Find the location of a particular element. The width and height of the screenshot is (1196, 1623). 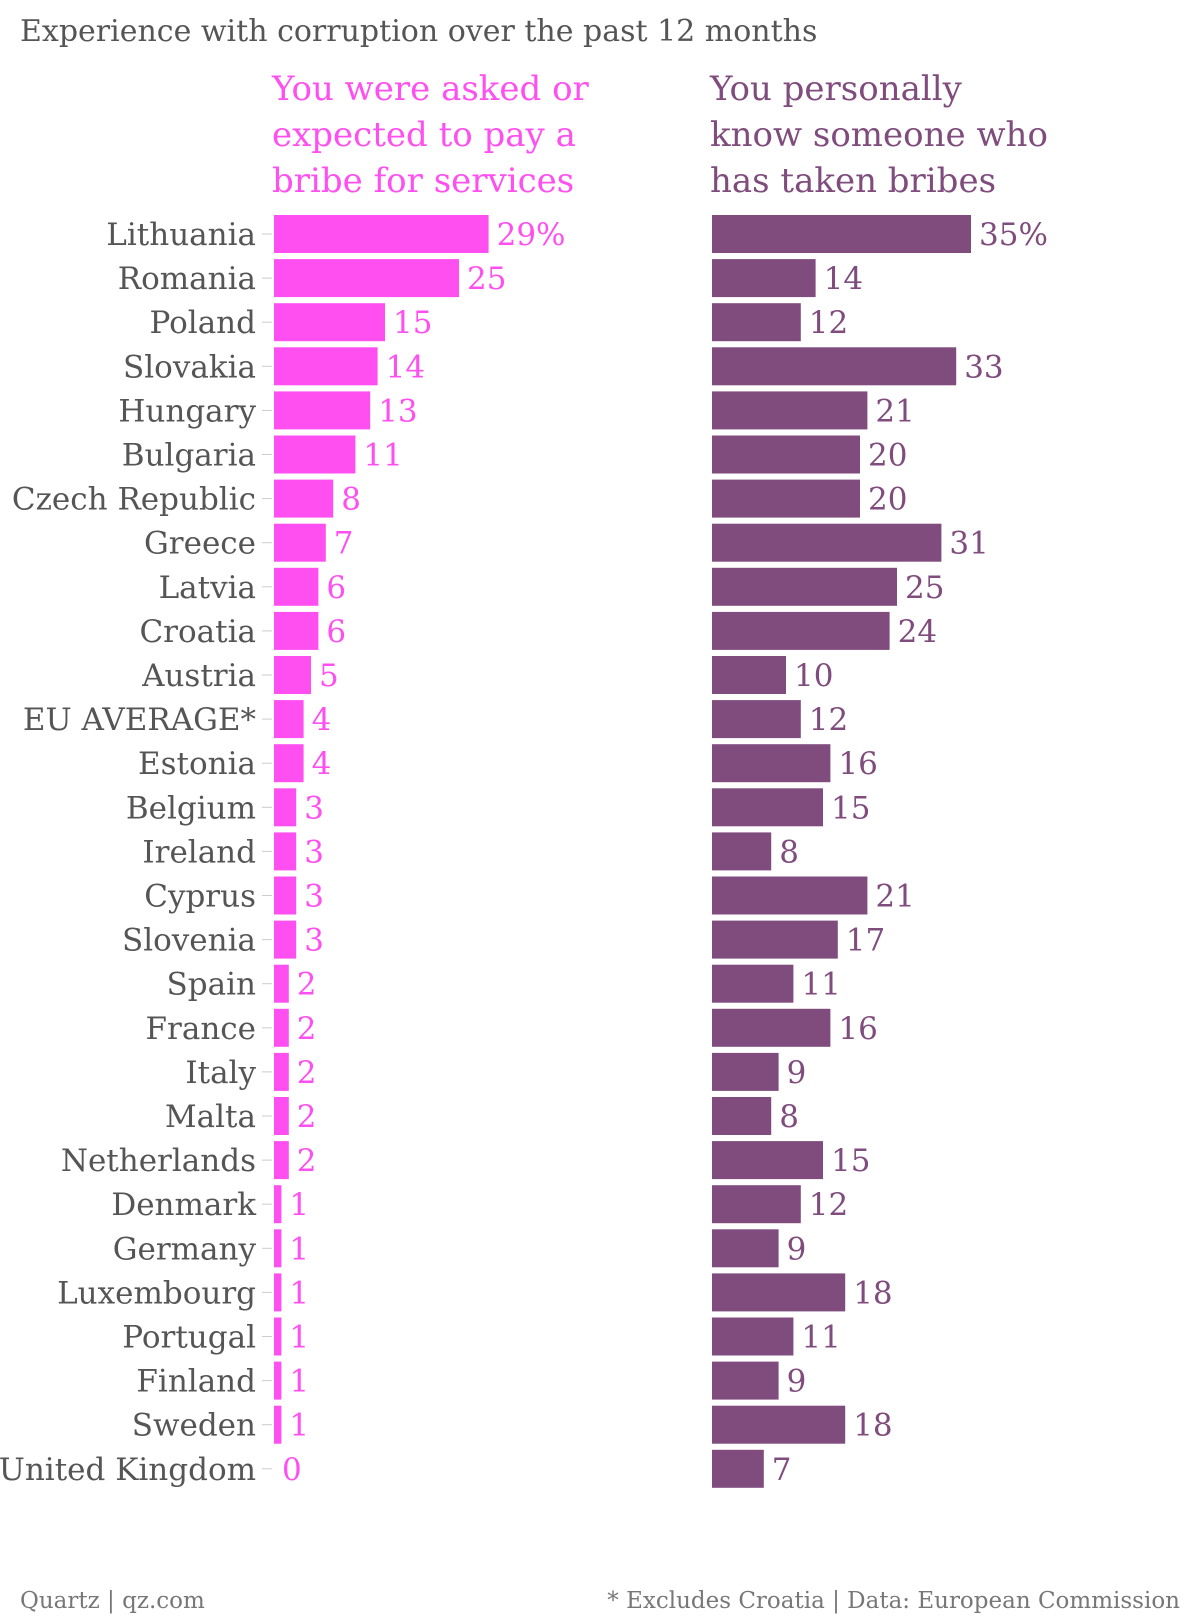

category-label: Croatia is located at coordinates (197, 632).